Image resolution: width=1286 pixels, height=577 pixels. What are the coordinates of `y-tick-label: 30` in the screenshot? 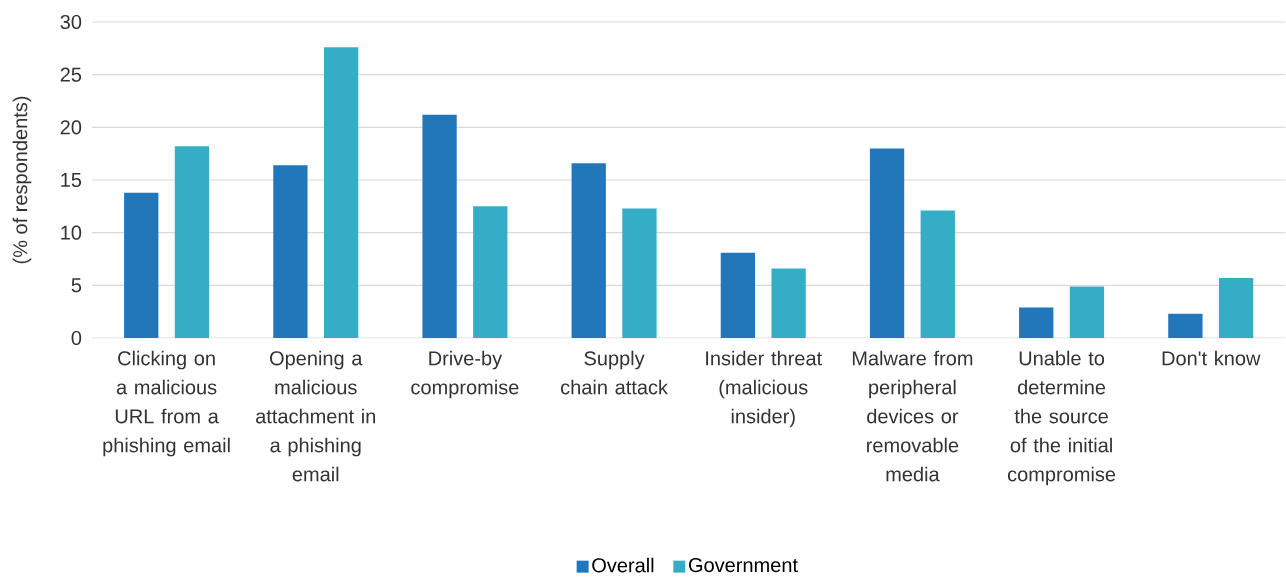 It's located at (71, 22).